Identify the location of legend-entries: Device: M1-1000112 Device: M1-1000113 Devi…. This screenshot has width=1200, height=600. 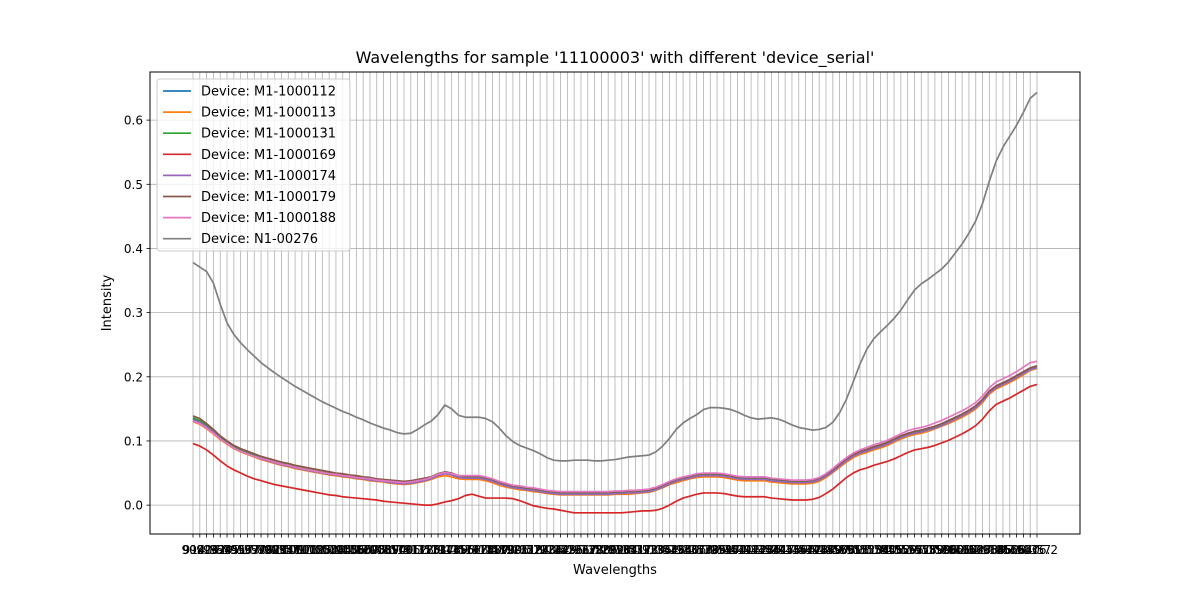
(249, 166).